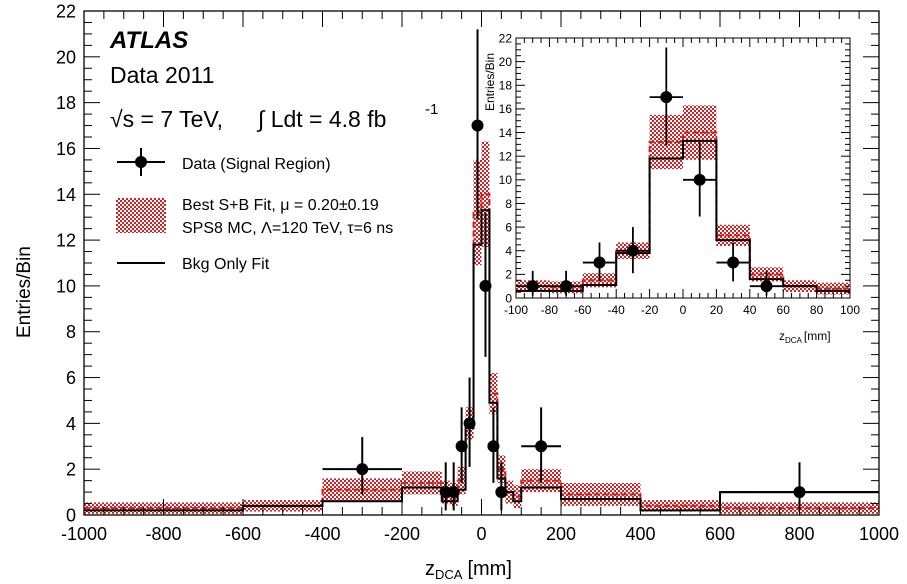  I want to click on x-tick-label: 200, so click(561, 534).